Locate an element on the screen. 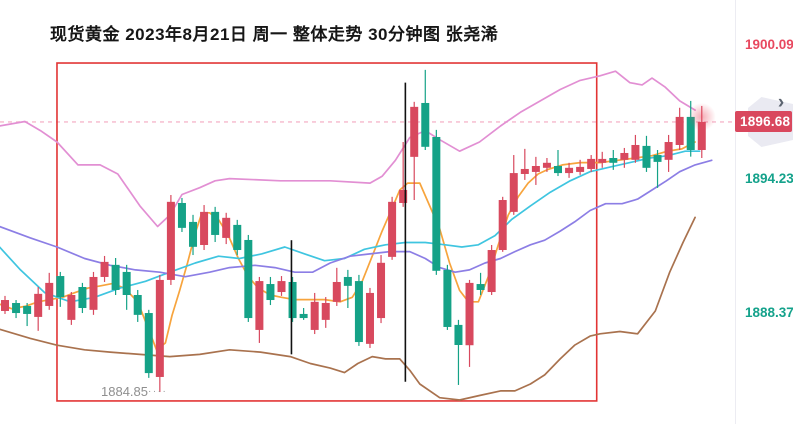  current-price-badge: 1896.68 is located at coordinates (763, 121).